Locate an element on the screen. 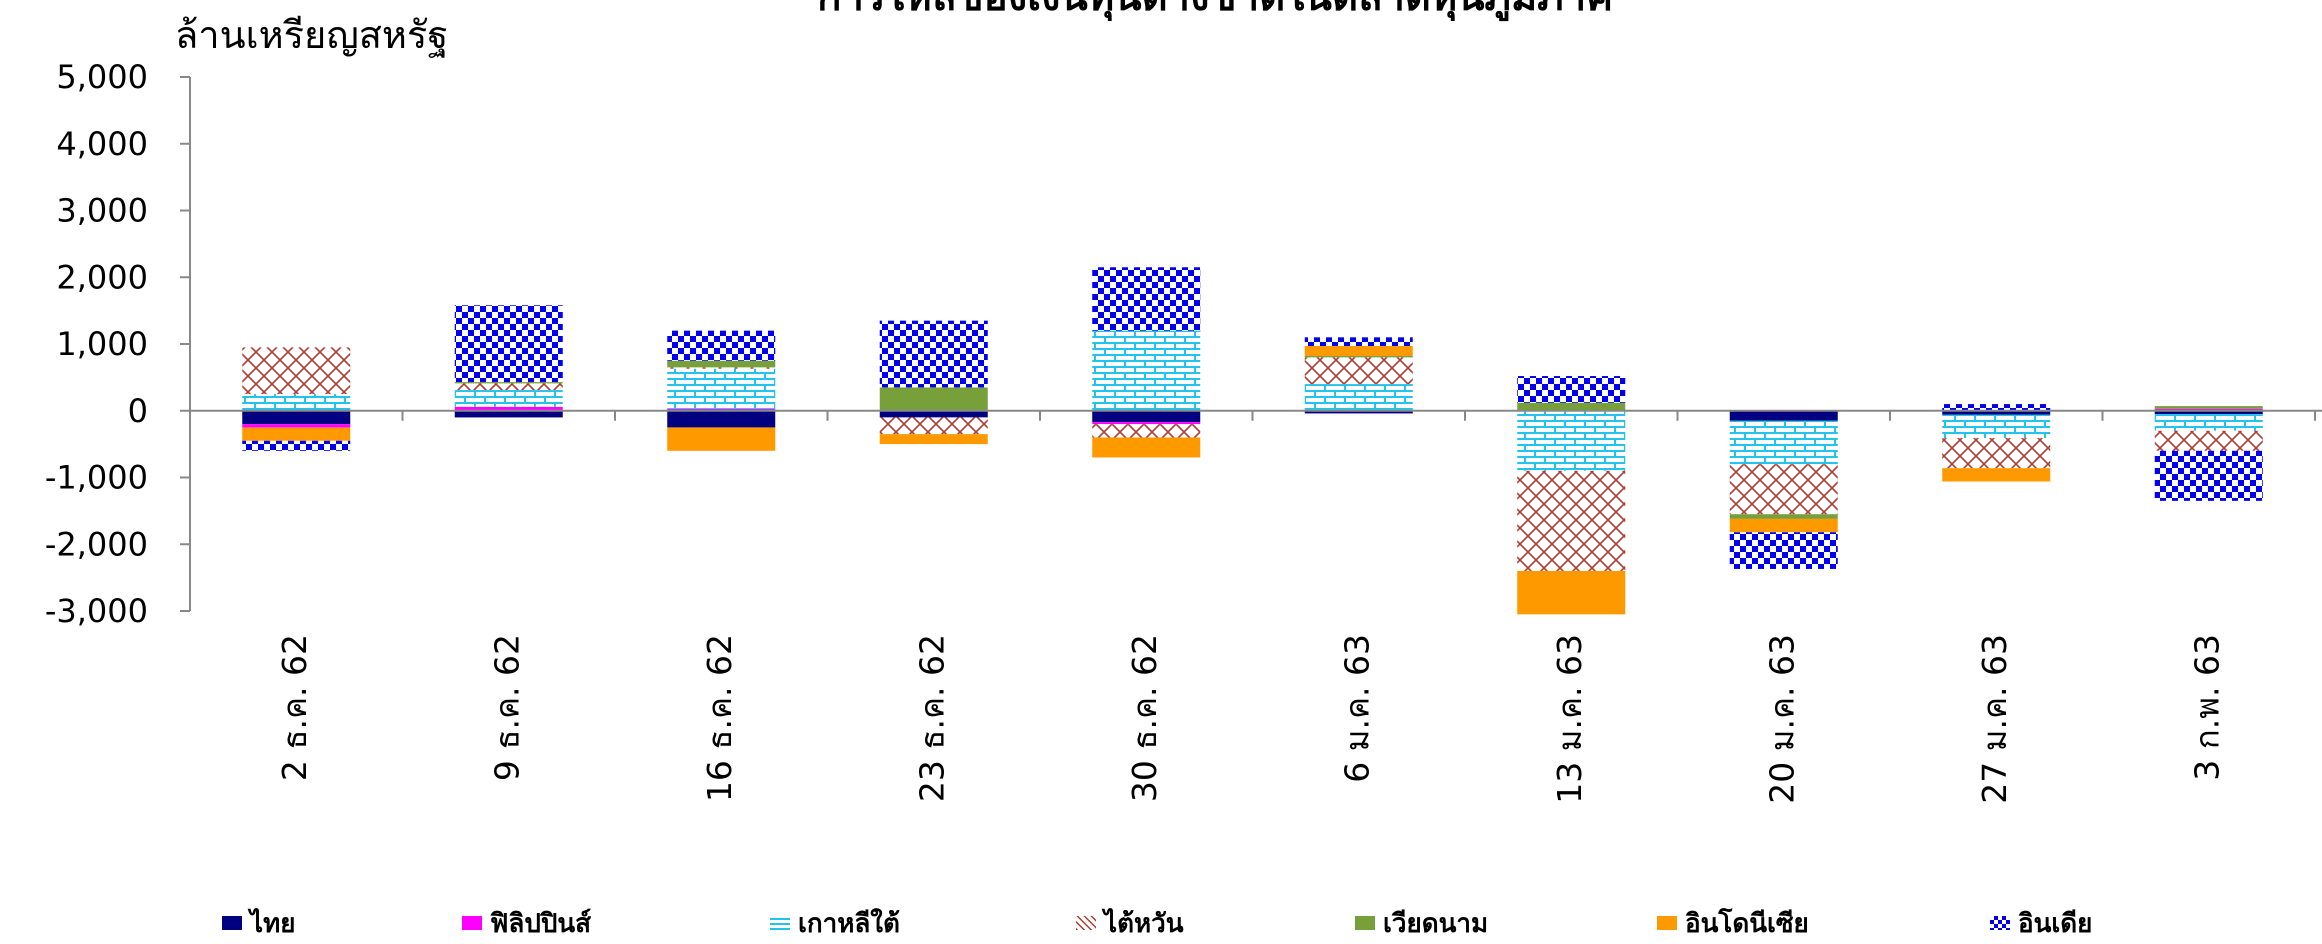  x-tick-label: 6 ม.ค. 63 is located at coordinates (1356, 708).